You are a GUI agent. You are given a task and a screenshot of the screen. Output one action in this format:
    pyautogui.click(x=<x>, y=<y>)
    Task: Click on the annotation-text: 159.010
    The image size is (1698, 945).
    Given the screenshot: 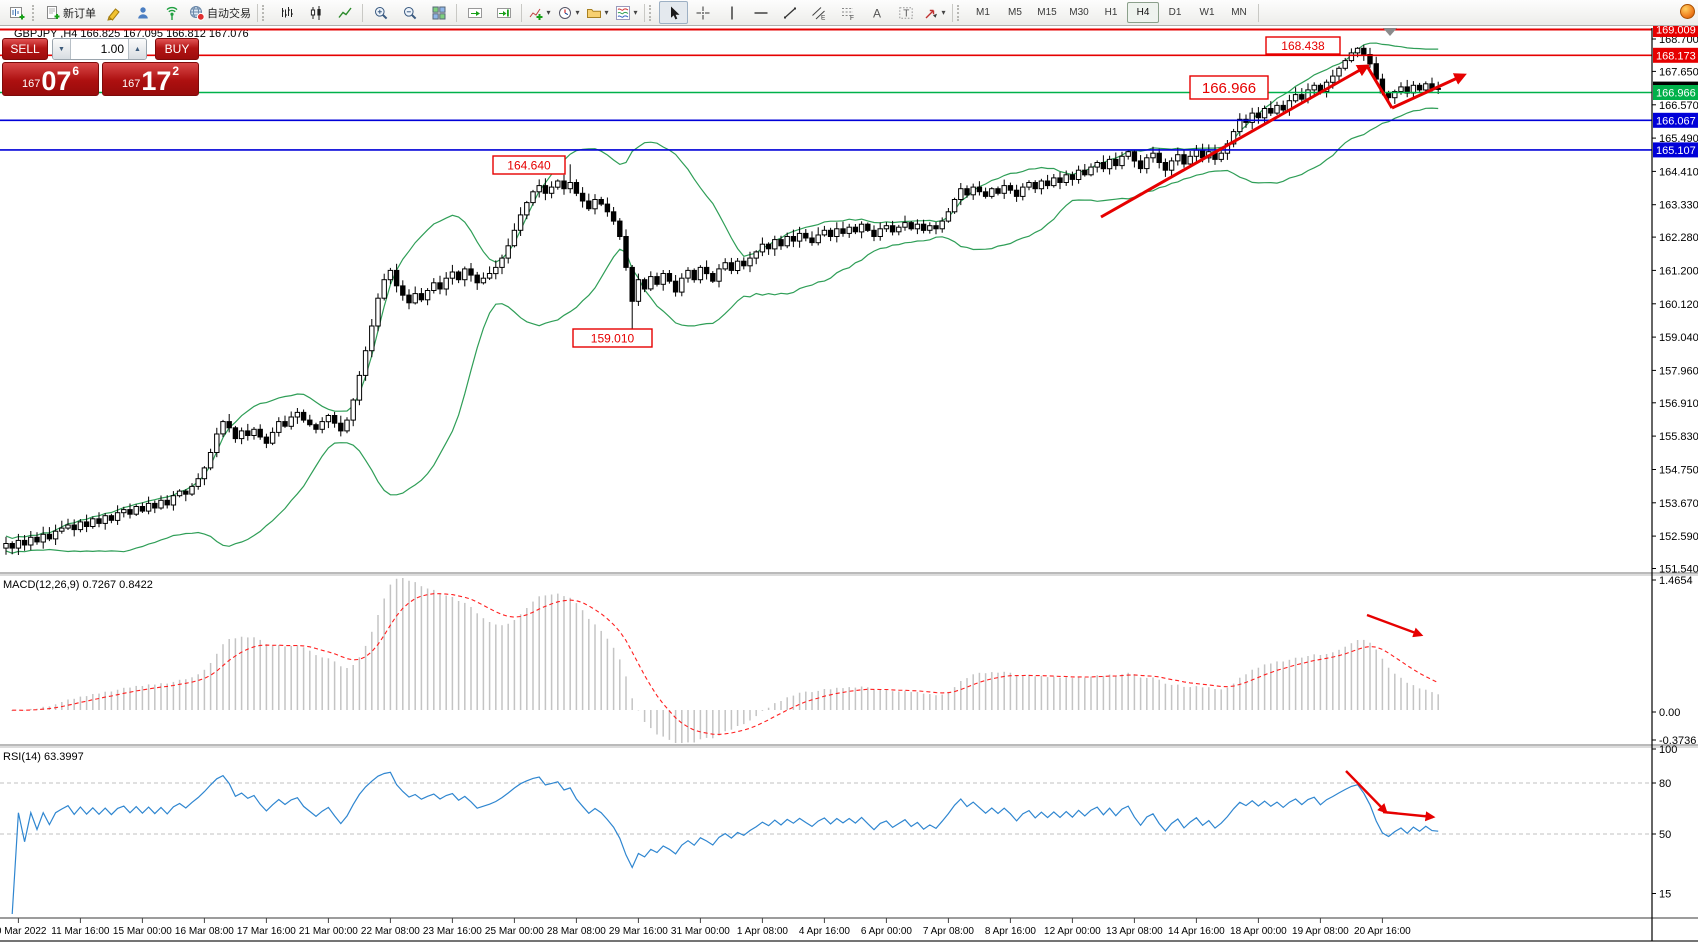 What is the action you would take?
    pyautogui.click(x=613, y=338)
    